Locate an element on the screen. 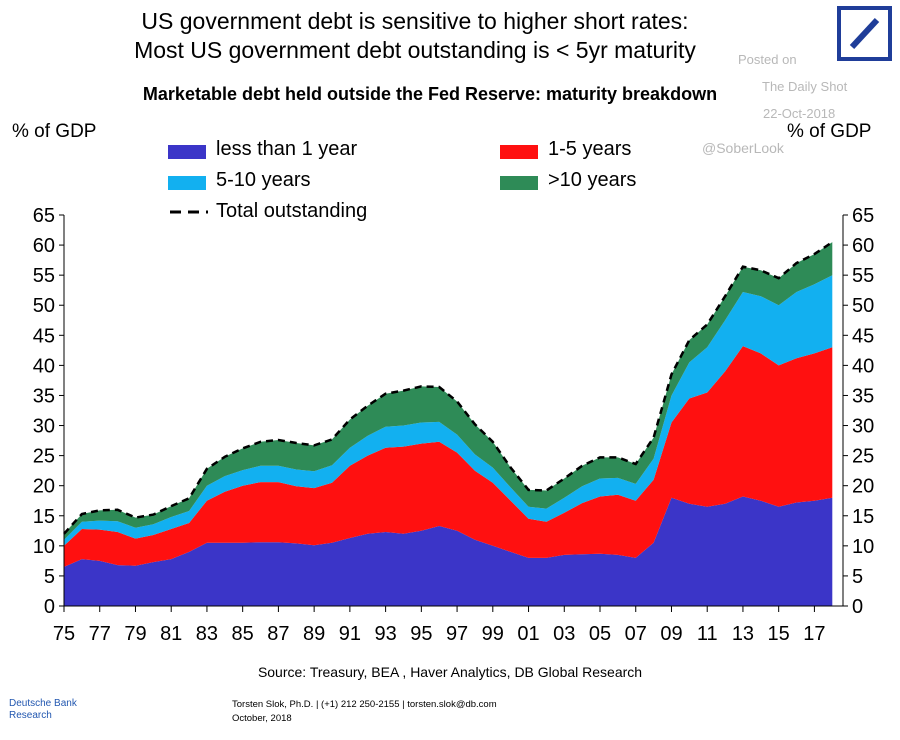 The width and height of the screenshot is (900, 740). x-tick-label: 09 is located at coordinates (671, 634).